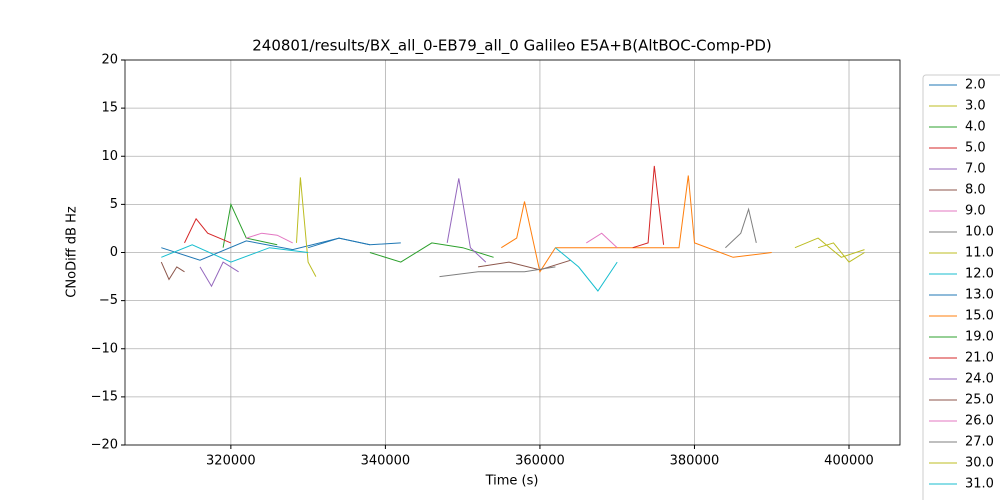 Image resolution: width=1000 pixels, height=500 pixels. Describe the element at coordinates (231, 461) in the screenshot. I see `x-tick-label: 320000` at that location.